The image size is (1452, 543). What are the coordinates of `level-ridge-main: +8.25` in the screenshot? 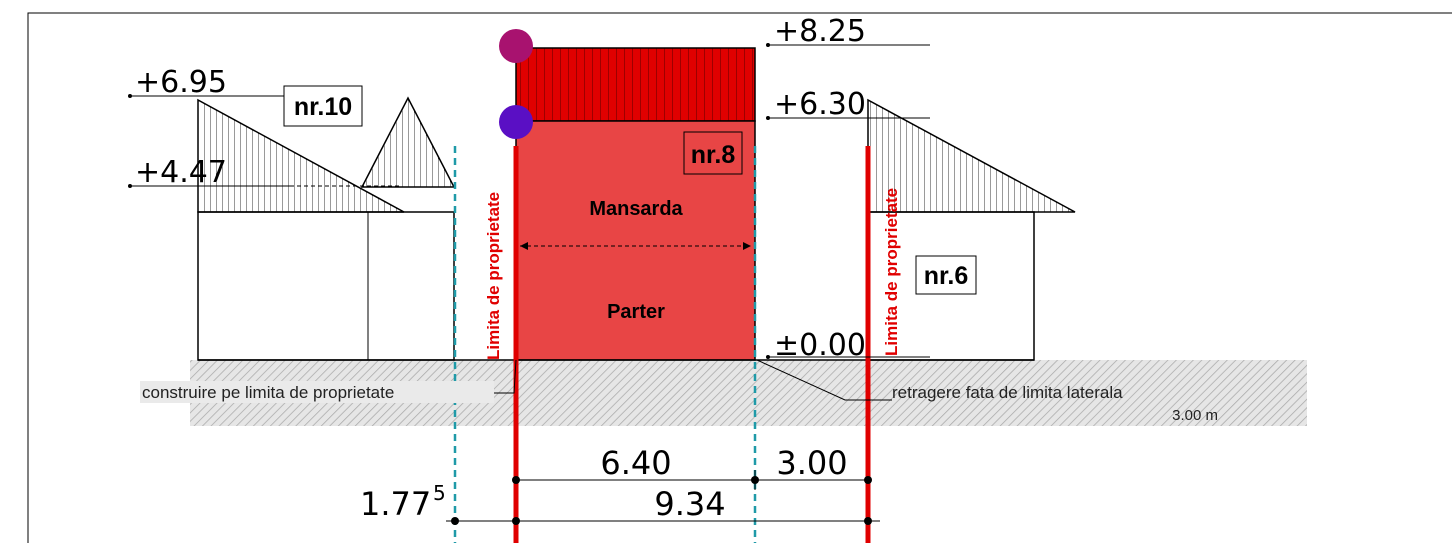 It's located at (848, 31).